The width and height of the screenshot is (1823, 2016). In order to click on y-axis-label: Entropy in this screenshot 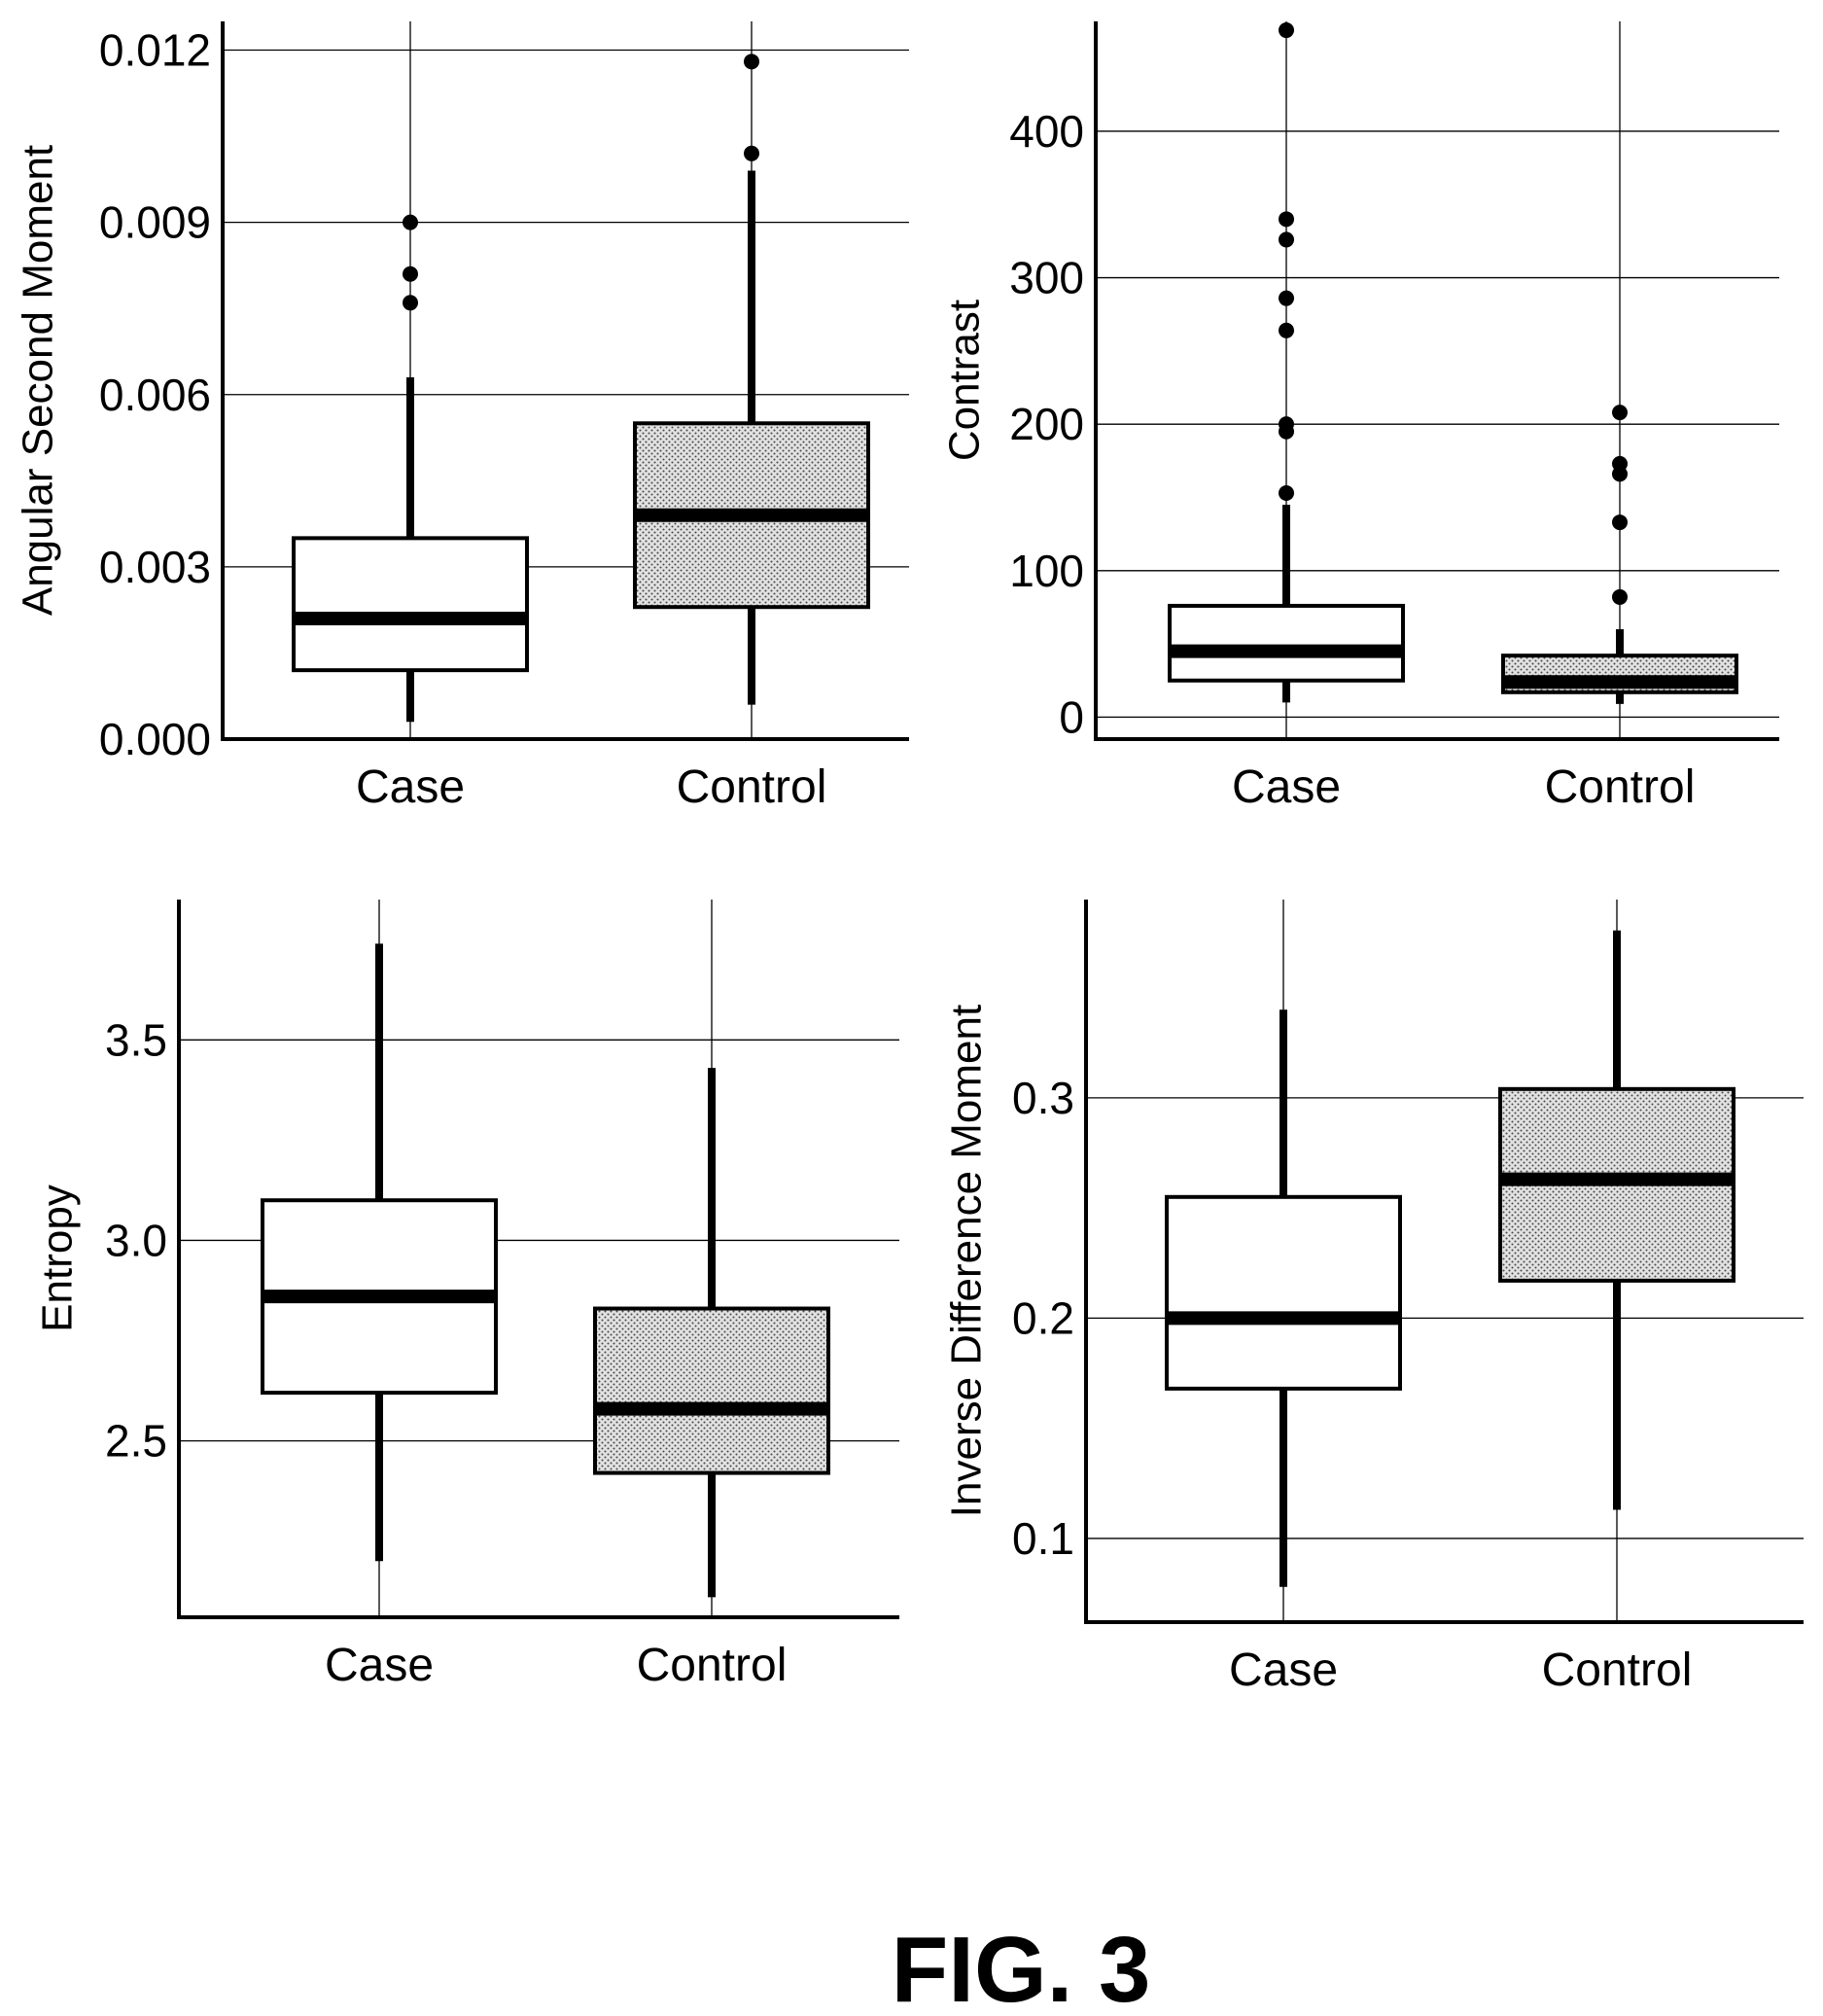, I will do `click(58, 1258)`.